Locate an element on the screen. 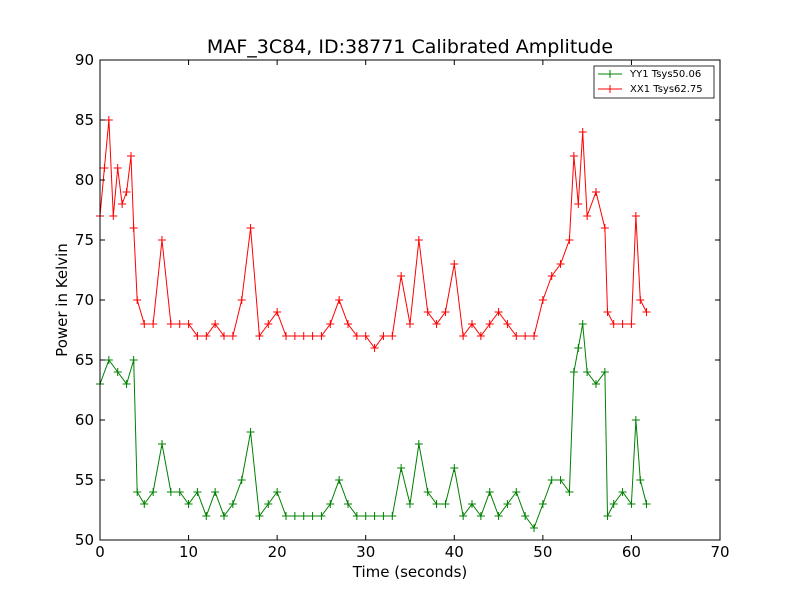 The image size is (800, 600). x-tick-label: 30 is located at coordinates (365, 552).